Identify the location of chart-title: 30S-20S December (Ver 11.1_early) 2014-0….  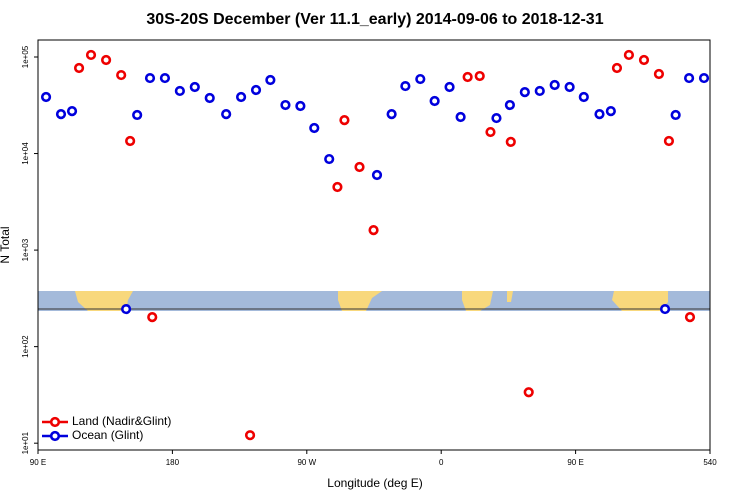
(374, 19).